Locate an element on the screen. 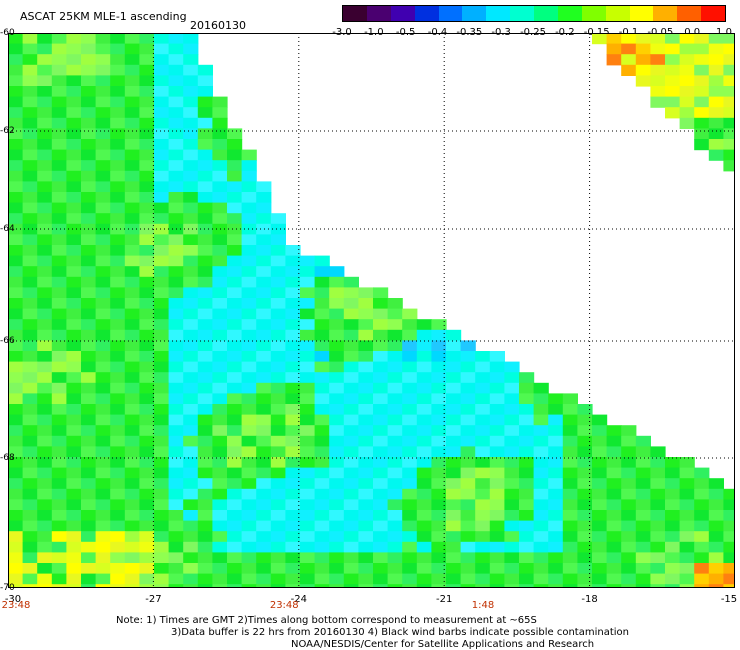  color-scale-tick: -0.25 is located at coordinates (533, 32).